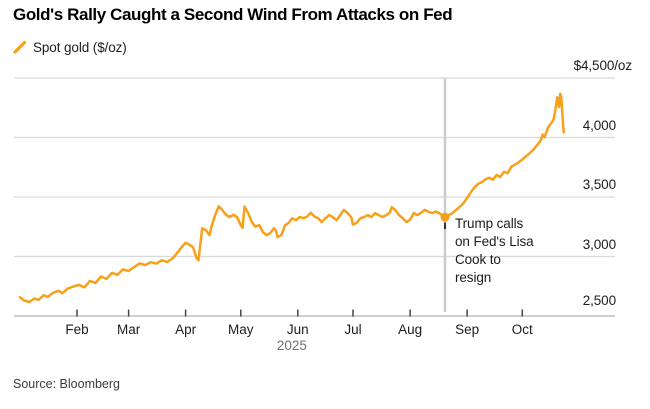  I want to click on x-axis-label: Apr, so click(186, 329).